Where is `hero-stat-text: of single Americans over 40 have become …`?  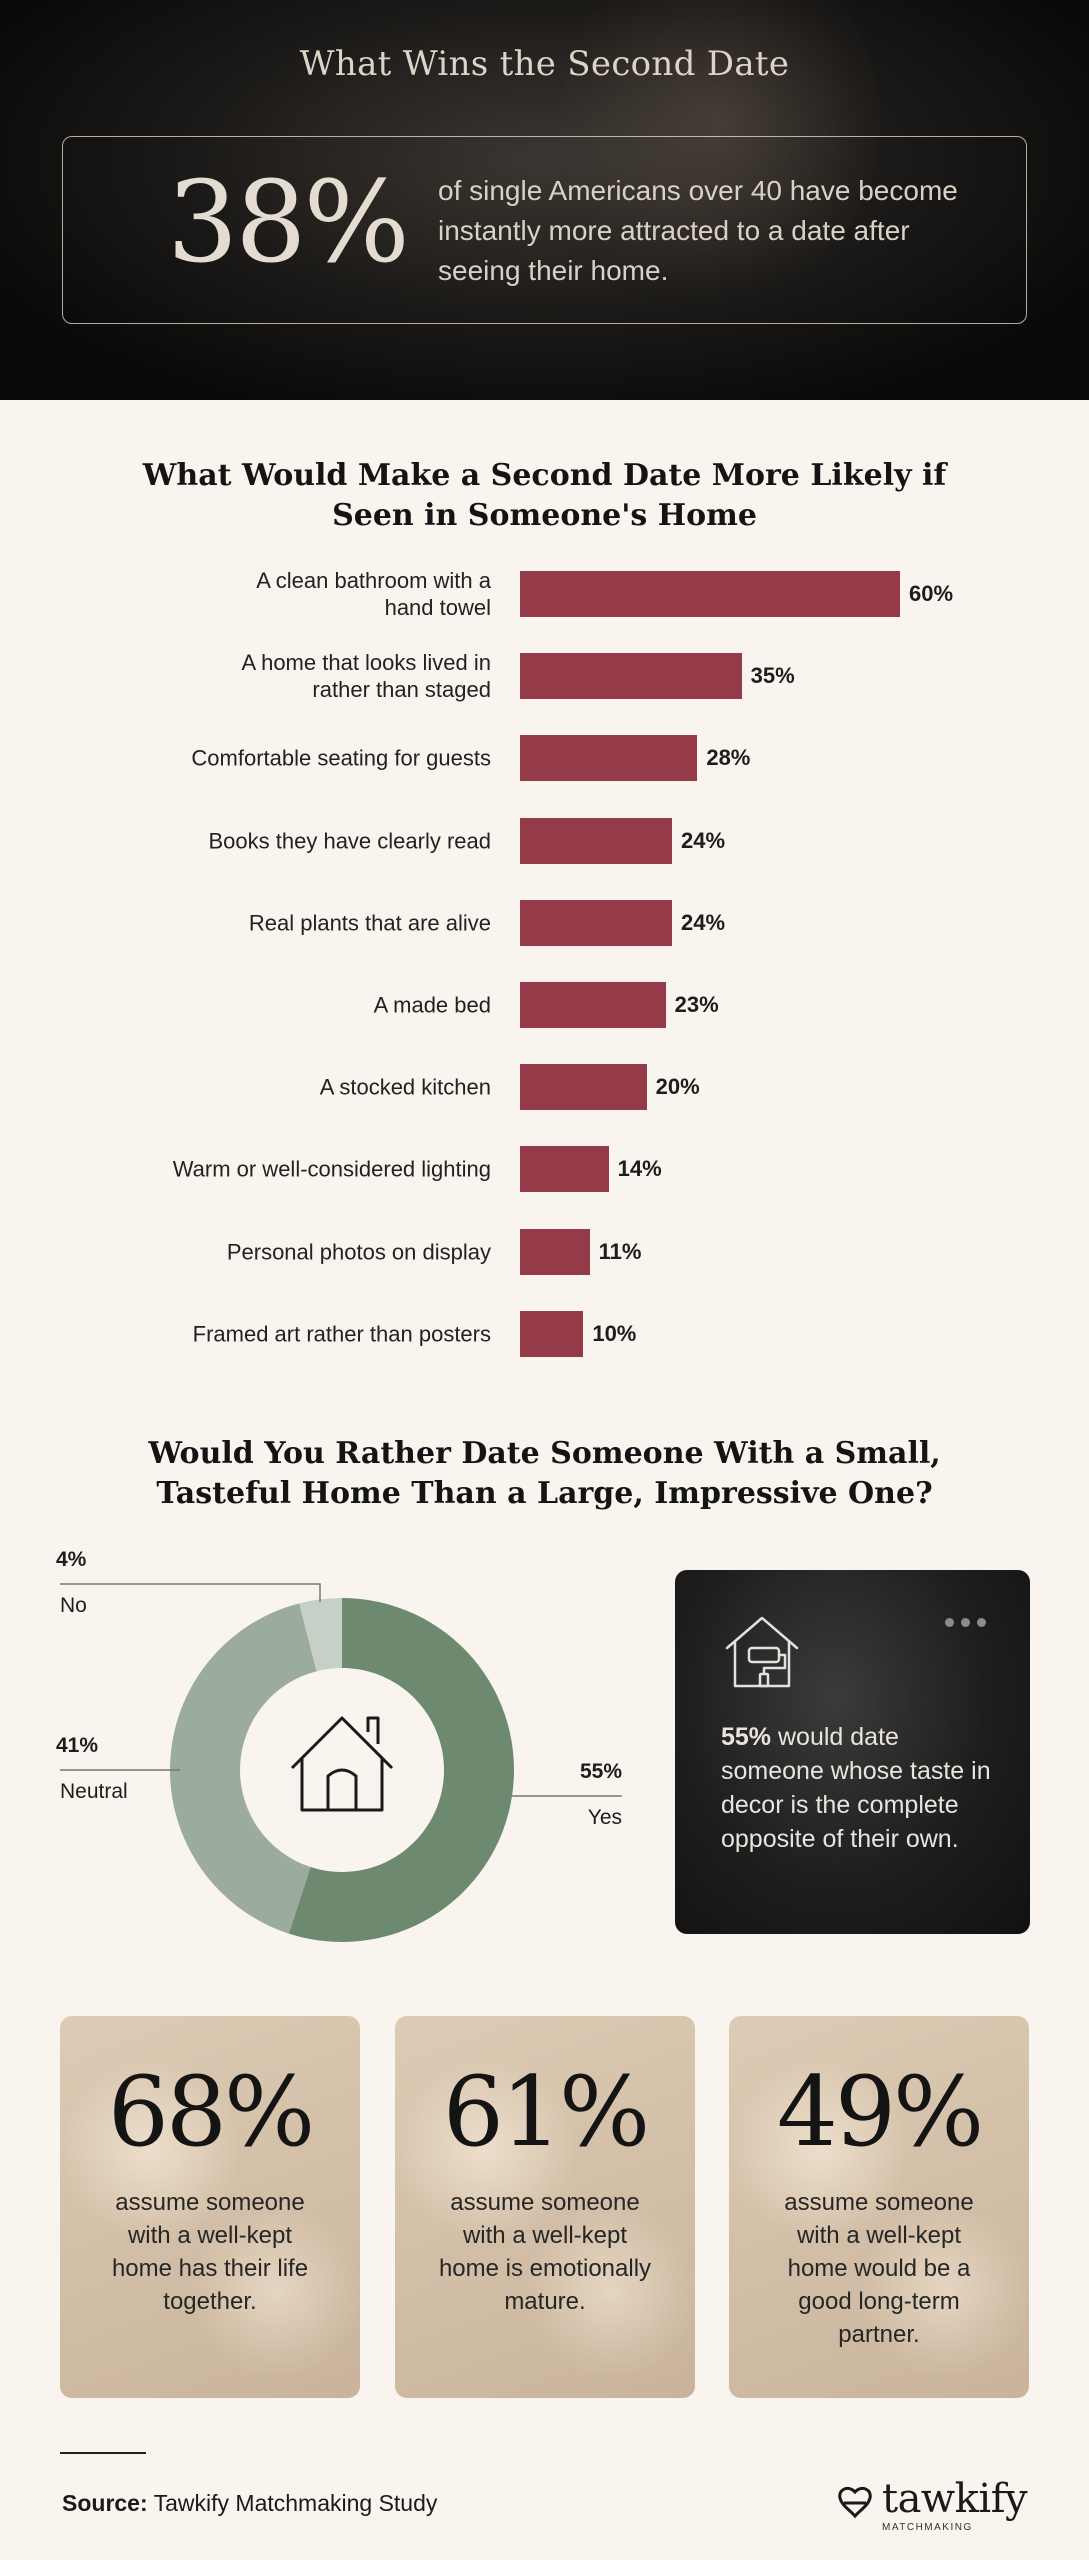
hero-stat-text: of single Americans over 40 have become … is located at coordinates (698, 230).